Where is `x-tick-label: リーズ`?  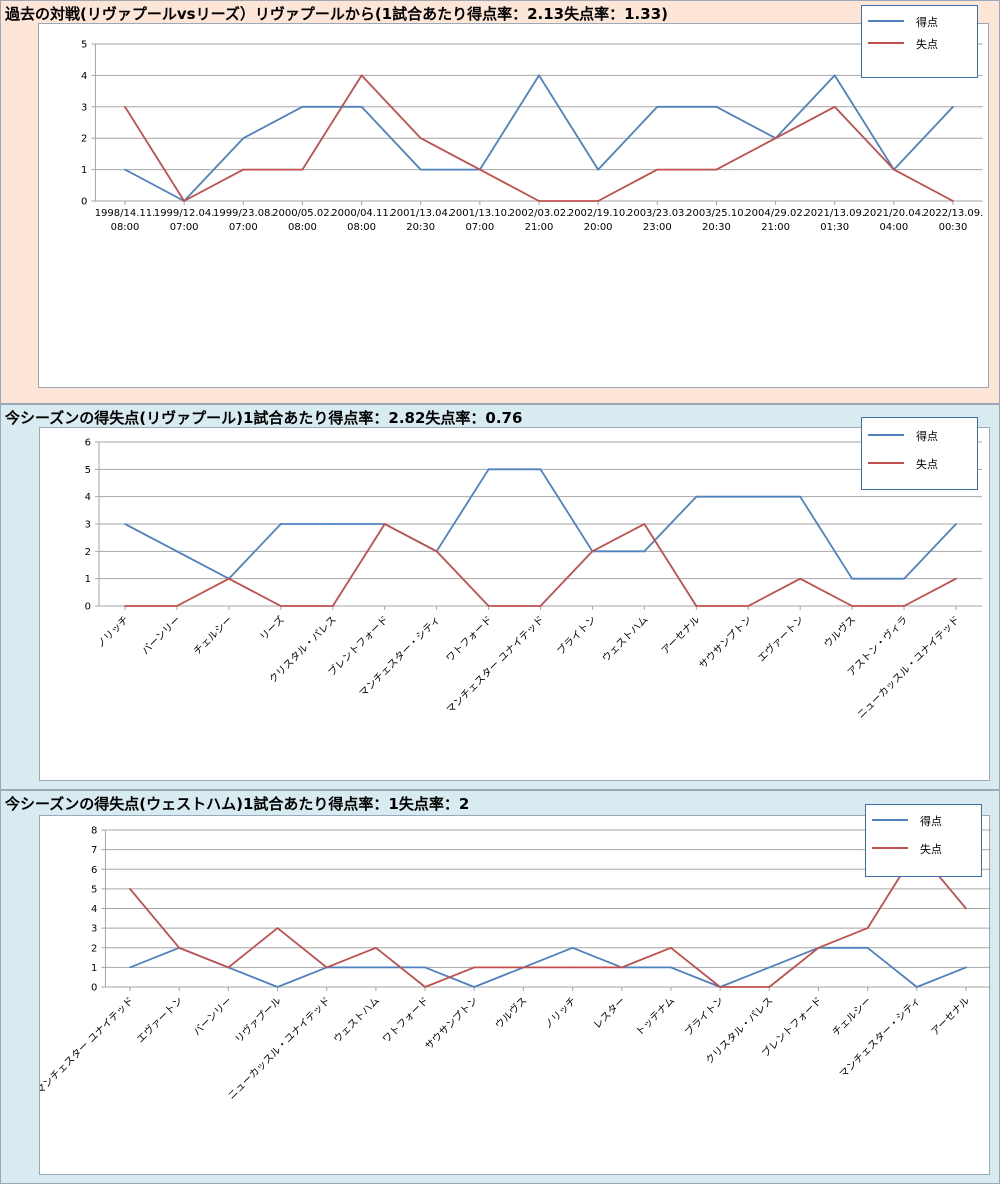
x-tick-label: リーズ is located at coordinates (272, 628).